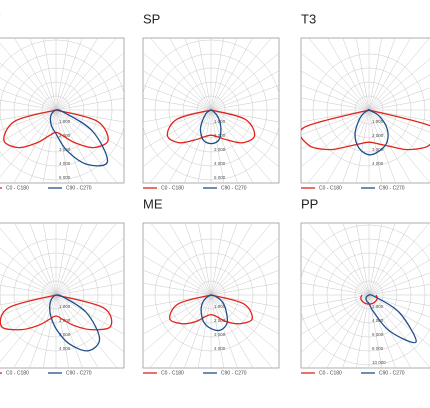  Describe the element at coordinates (308, 18) in the screenshot. I see `panel-title: T3` at that location.